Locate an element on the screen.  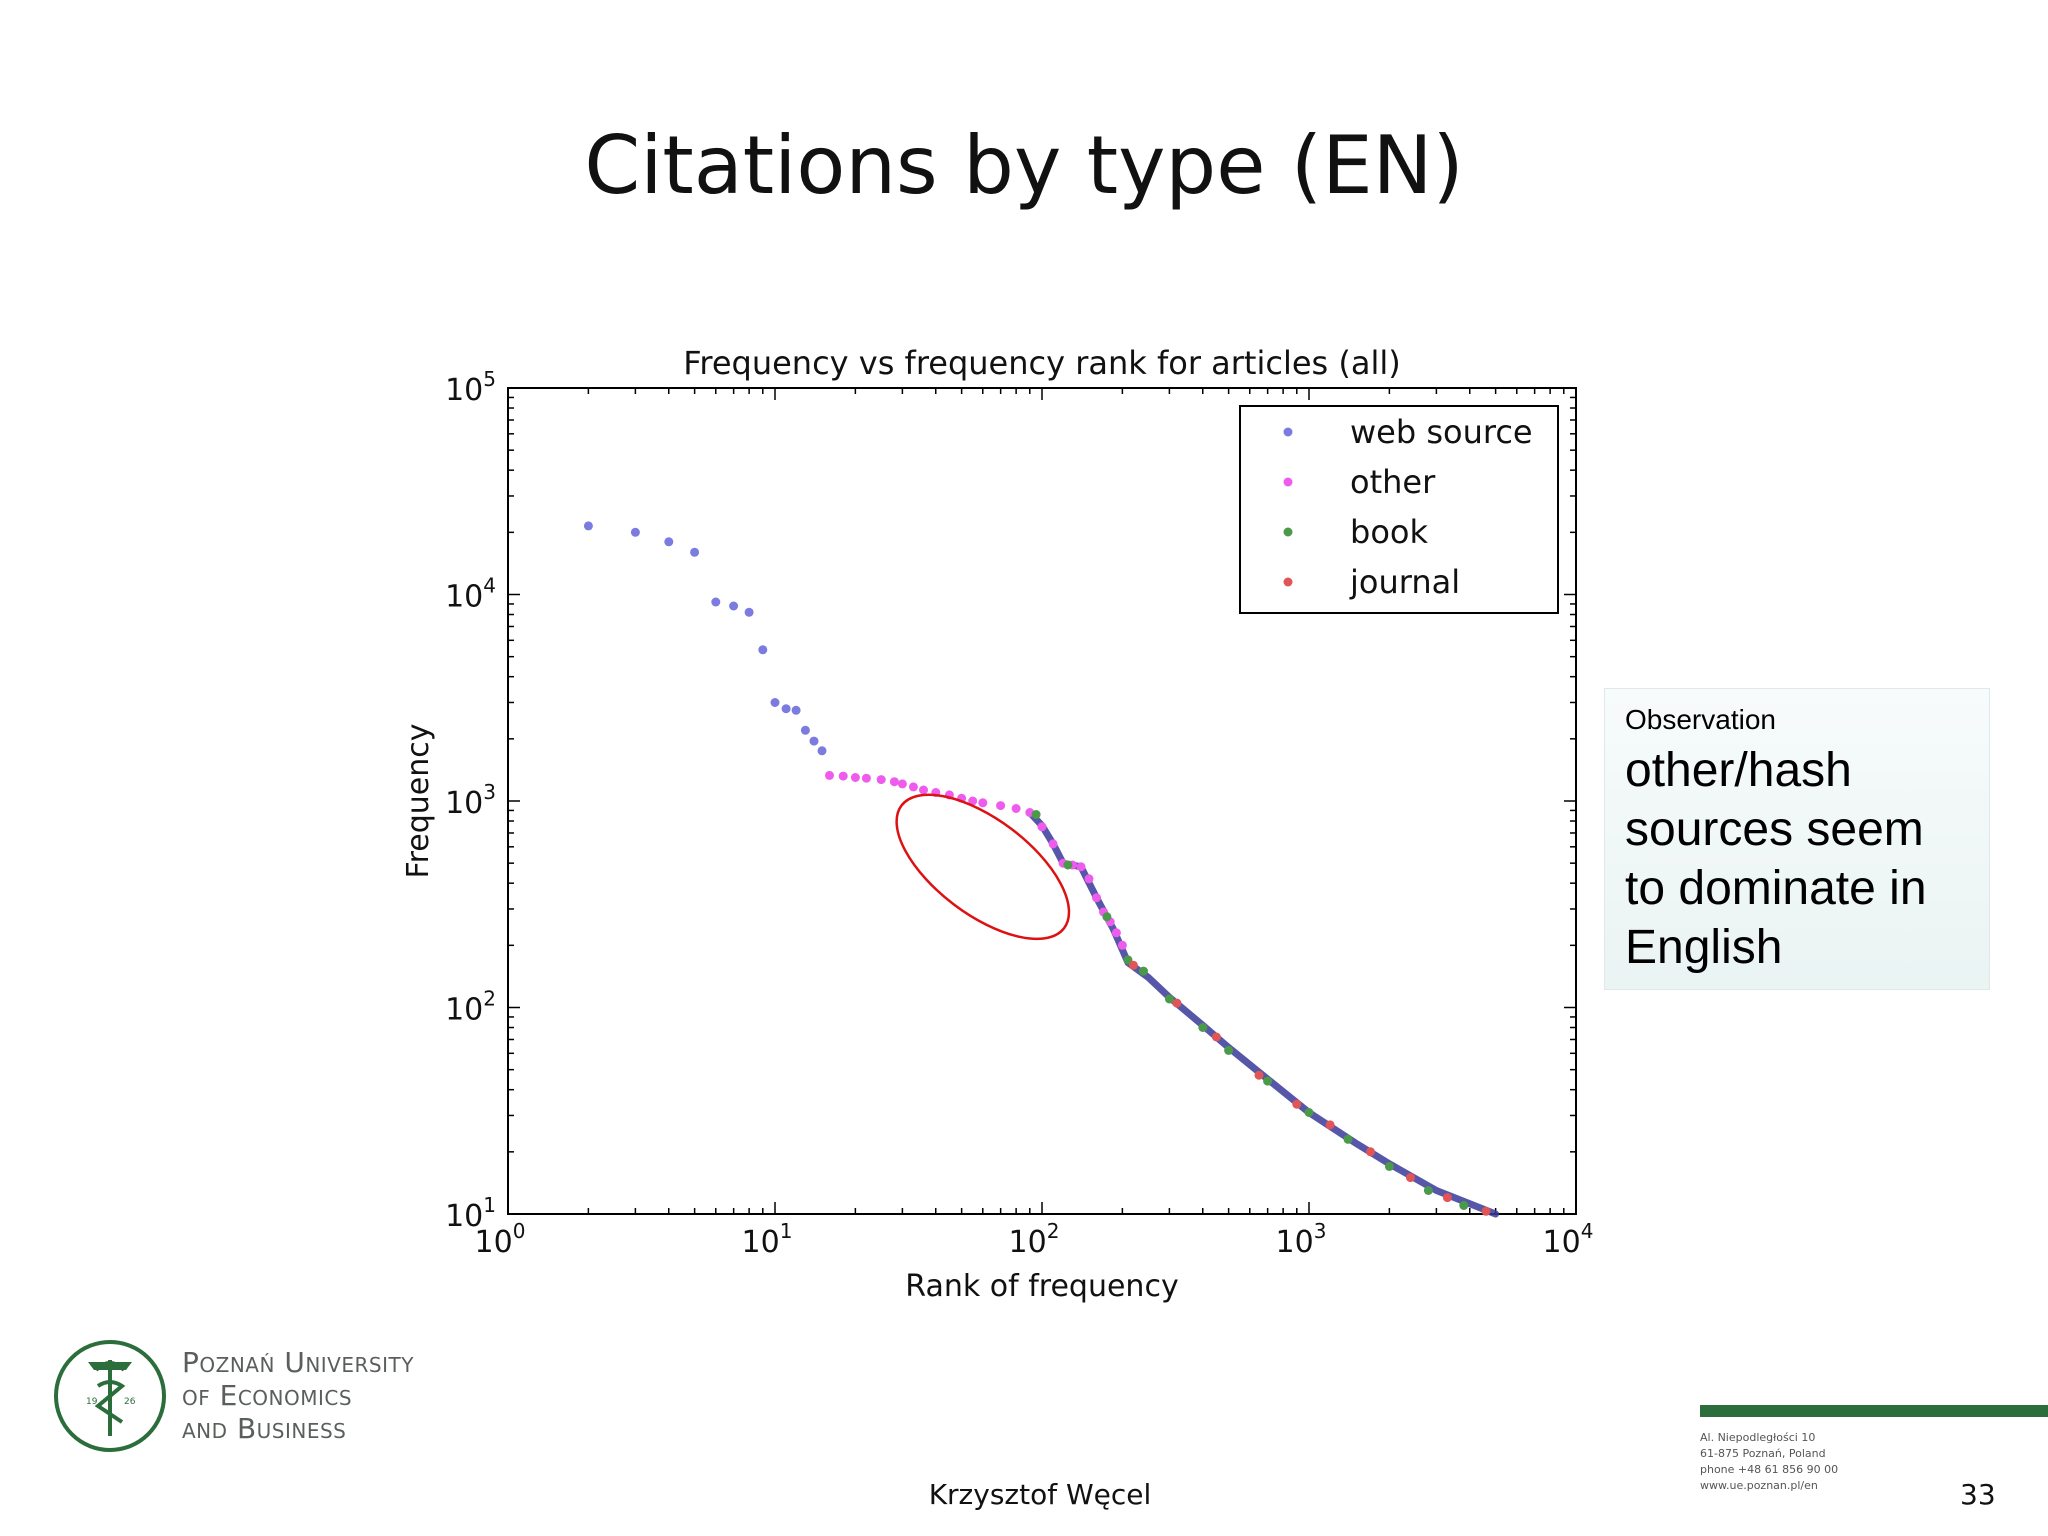
university-name-line: of Economics is located at coordinates (267, 1395).